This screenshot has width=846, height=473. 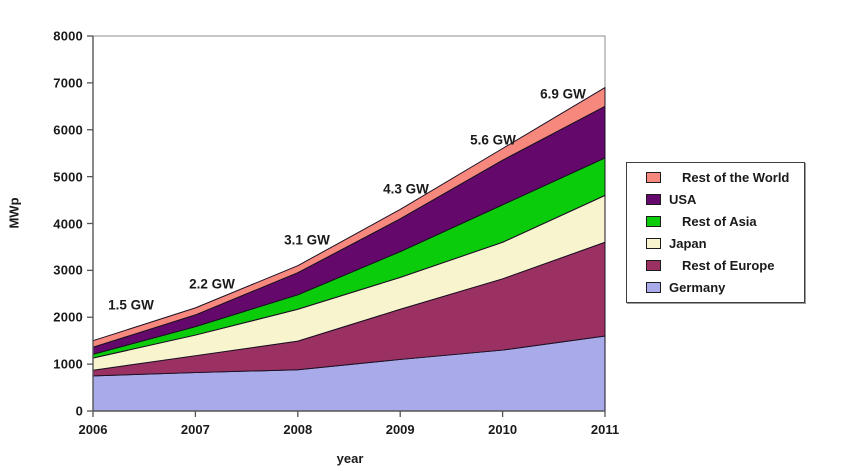 I want to click on legend-label-rest-of-the-world: Rest of the World, so click(x=736, y=178).